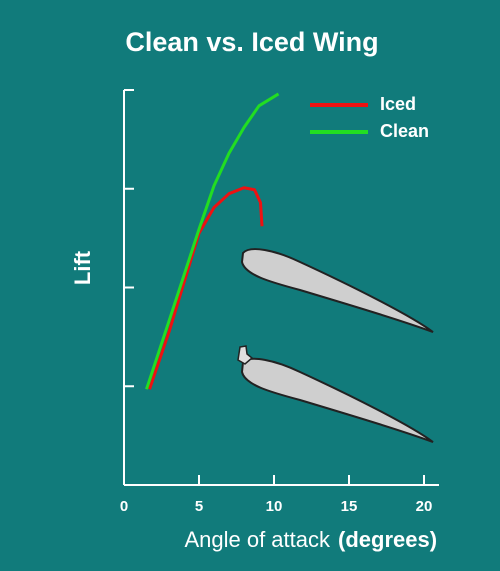 The height and width of the screenshot is (571, 500). I want to click on x-axis-unit: (degrees), so click(387, 539).